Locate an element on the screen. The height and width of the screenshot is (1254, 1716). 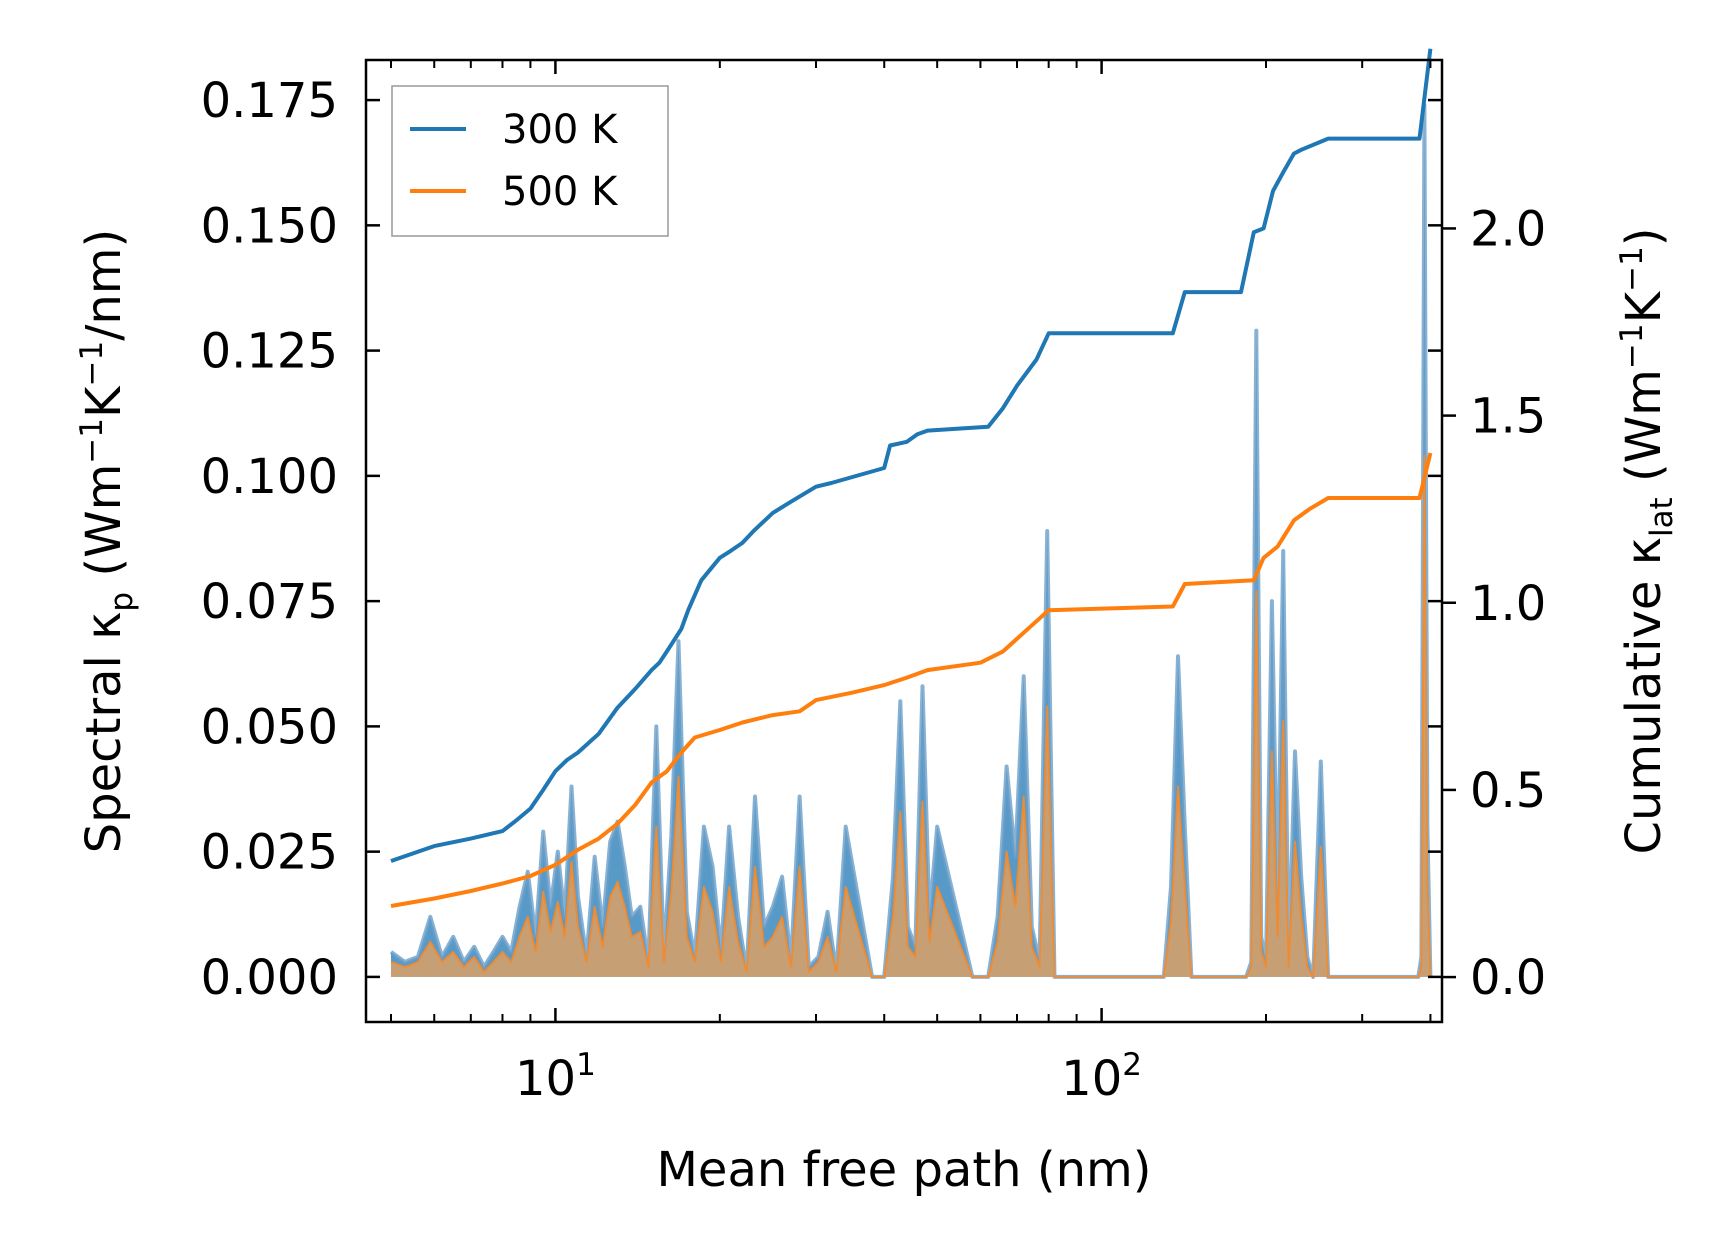
right-tick-label: 1.5 is located at coordinates (1508, 417).